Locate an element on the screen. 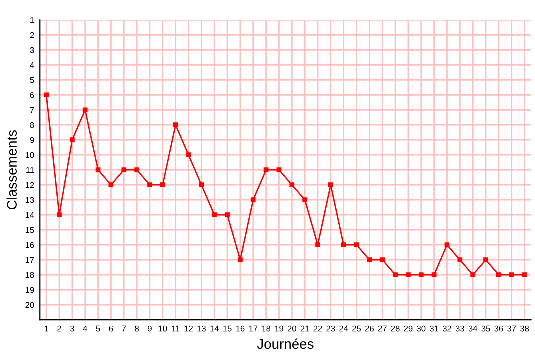 This screenshot has width=535, height=360. x-tick-label: 33 is located at coordinates (460, 329).